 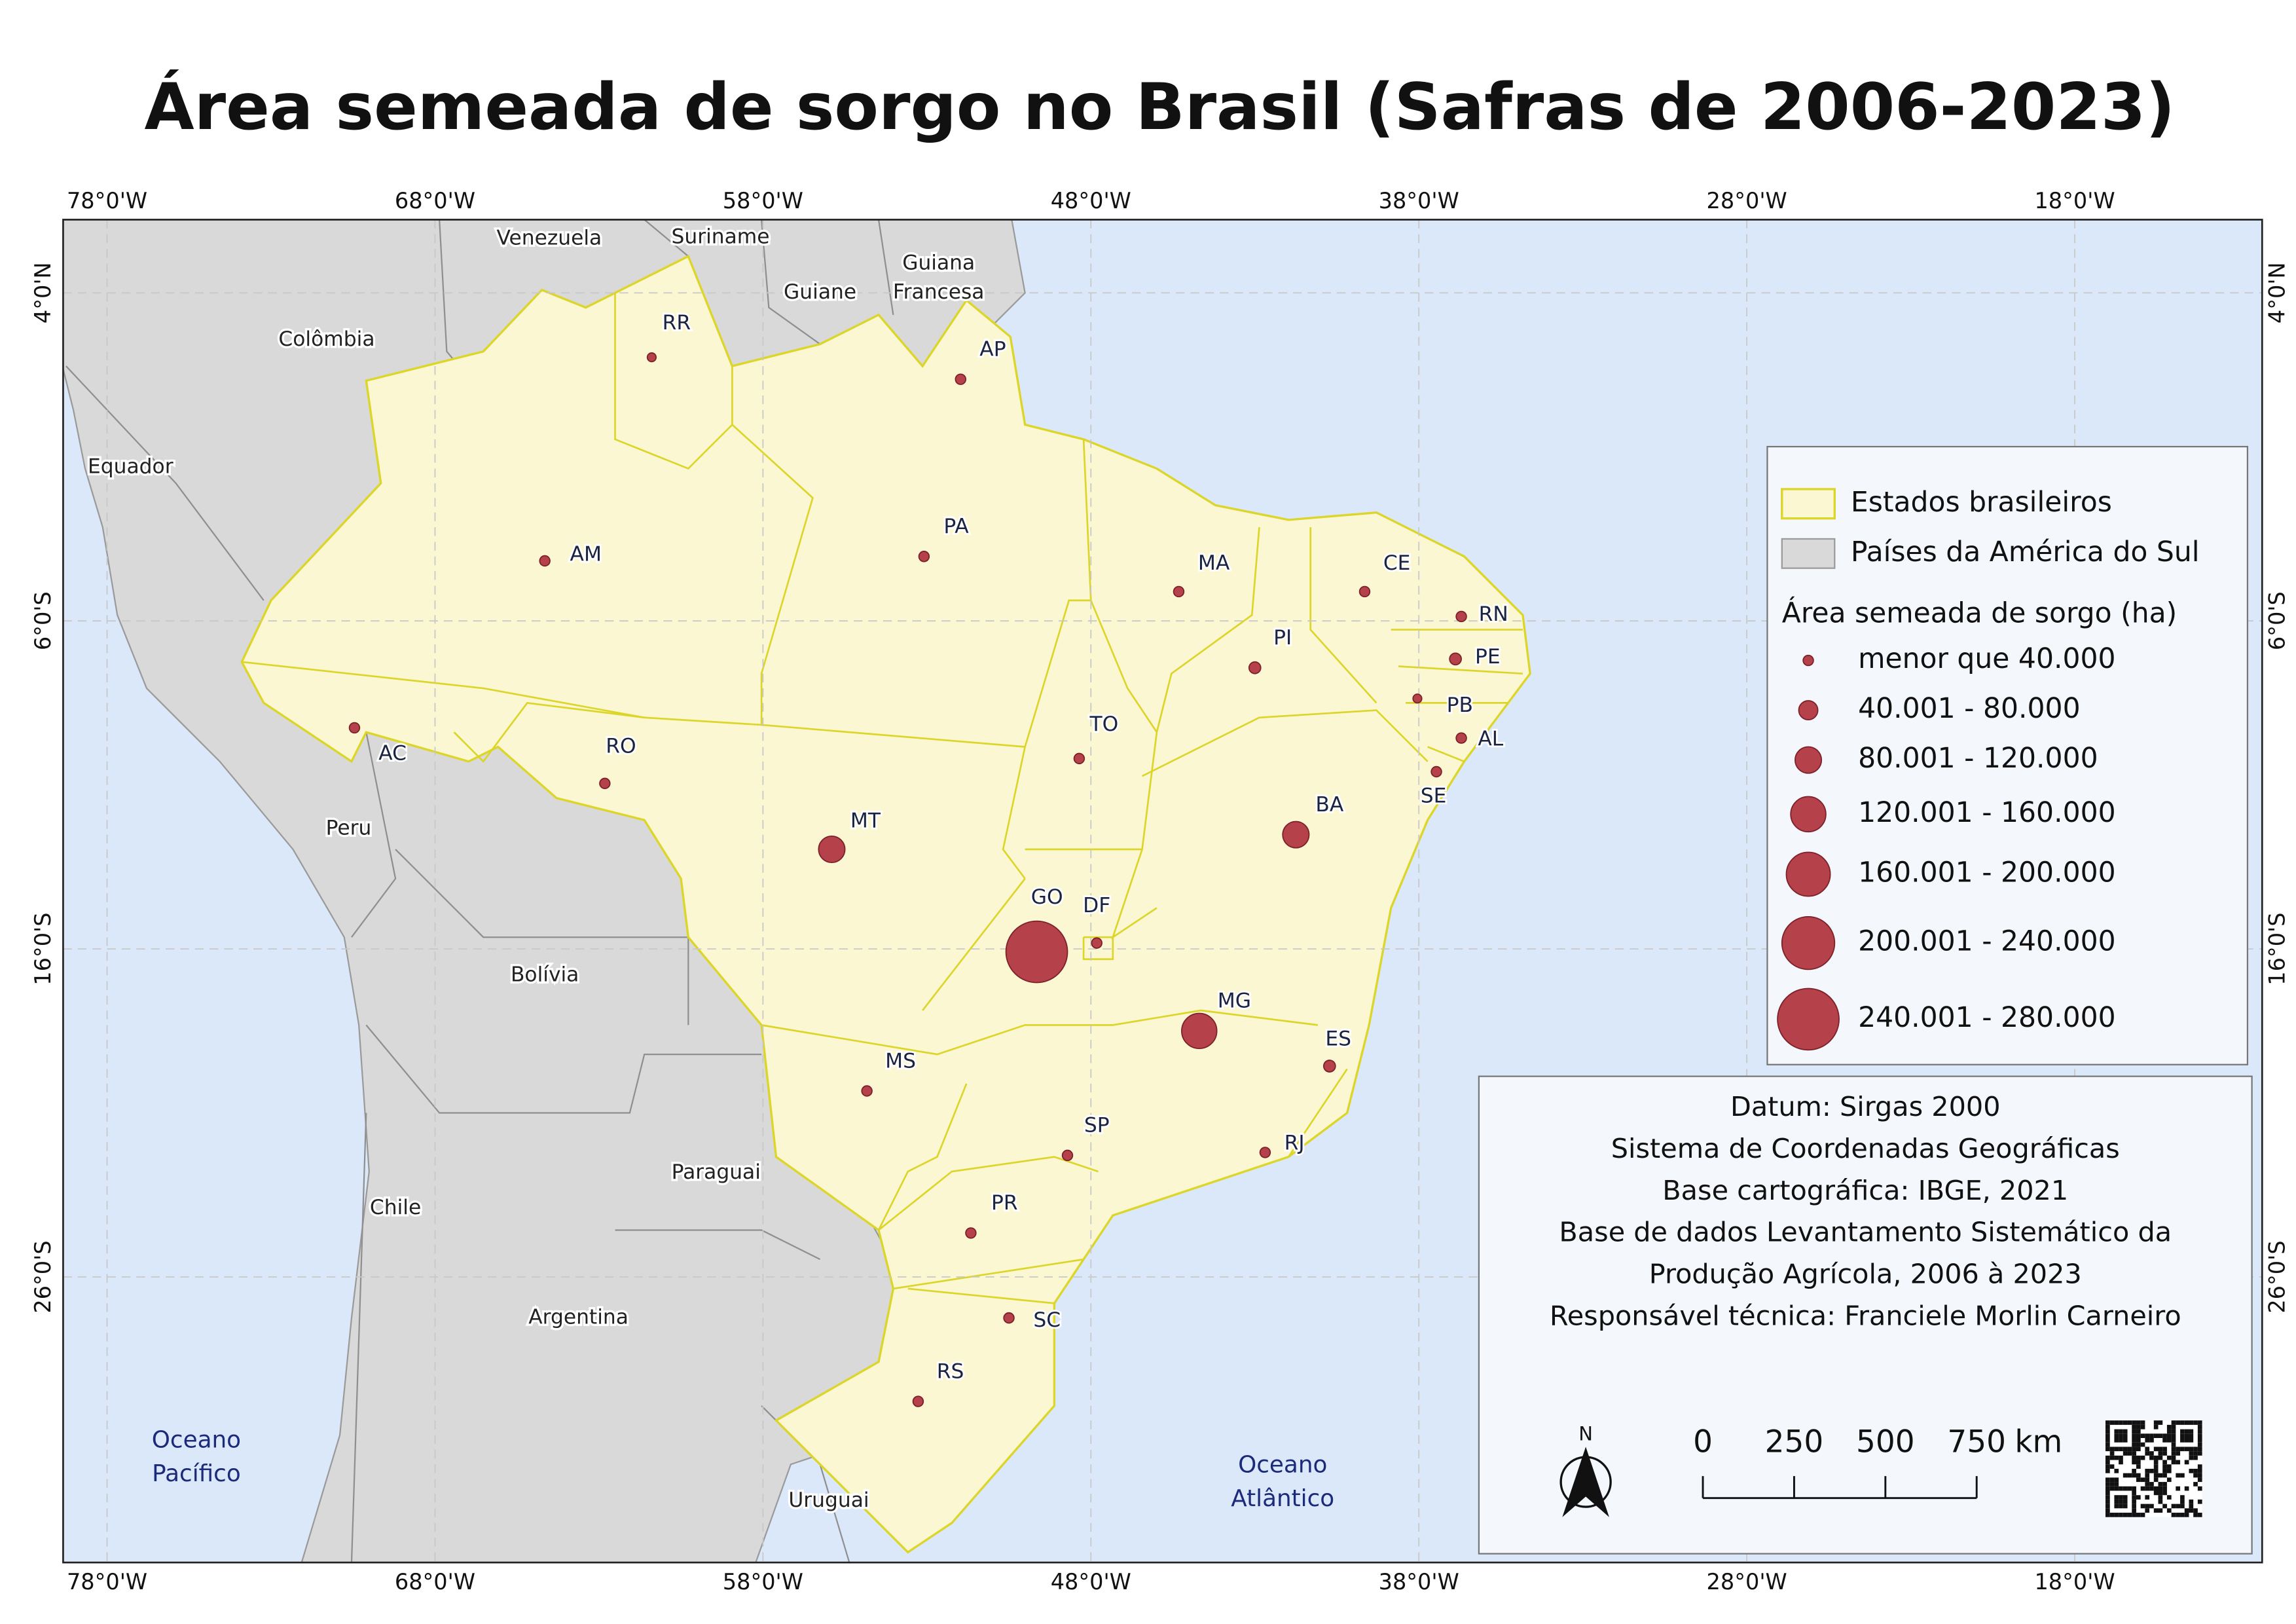 I want to click on country-label: Bolívia, so click(x=545, y=974).